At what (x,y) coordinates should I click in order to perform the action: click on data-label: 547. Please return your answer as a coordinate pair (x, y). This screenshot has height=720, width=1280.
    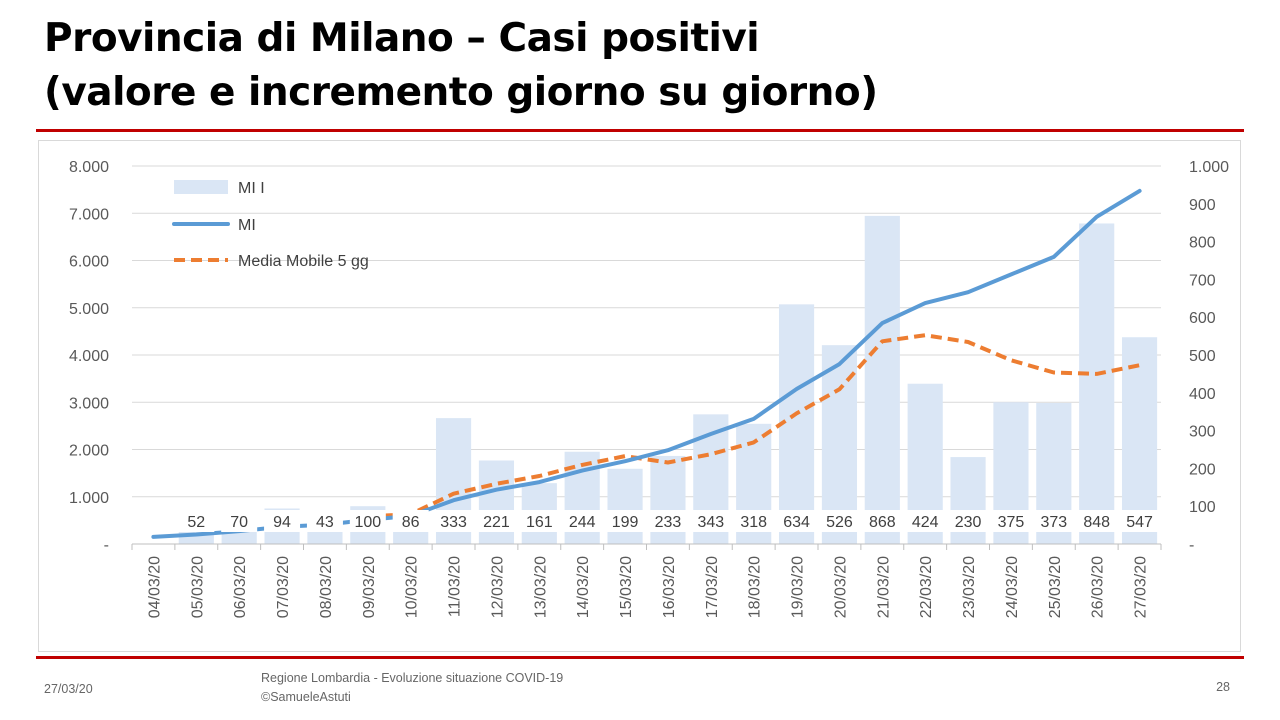
    Looking at the image, I should click on (1139, 522).